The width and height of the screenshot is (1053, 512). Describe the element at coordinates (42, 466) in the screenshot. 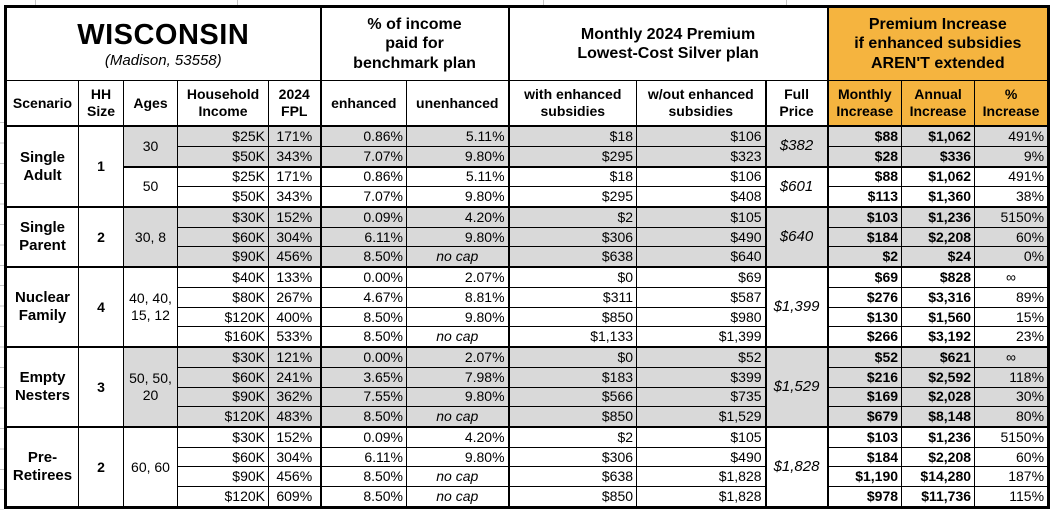

I see `scenario-cell: Pre-Retirees` at that location.